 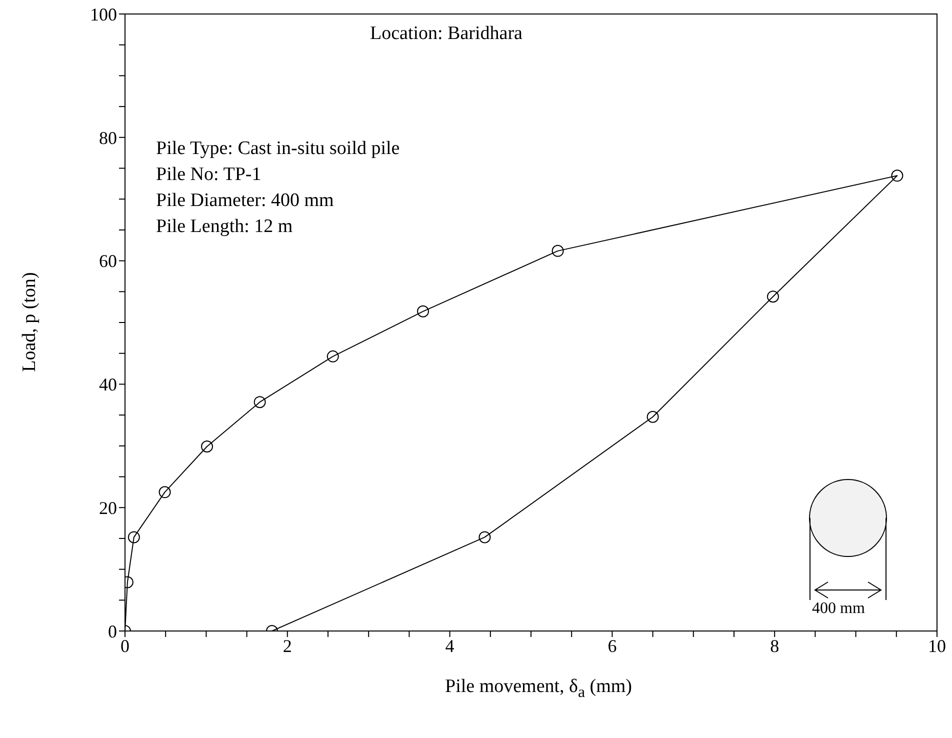 What do you see at coordinates (125, 646) in the screenshot?
I see `x-tick-label: 0` at bounding box center [125, 646].